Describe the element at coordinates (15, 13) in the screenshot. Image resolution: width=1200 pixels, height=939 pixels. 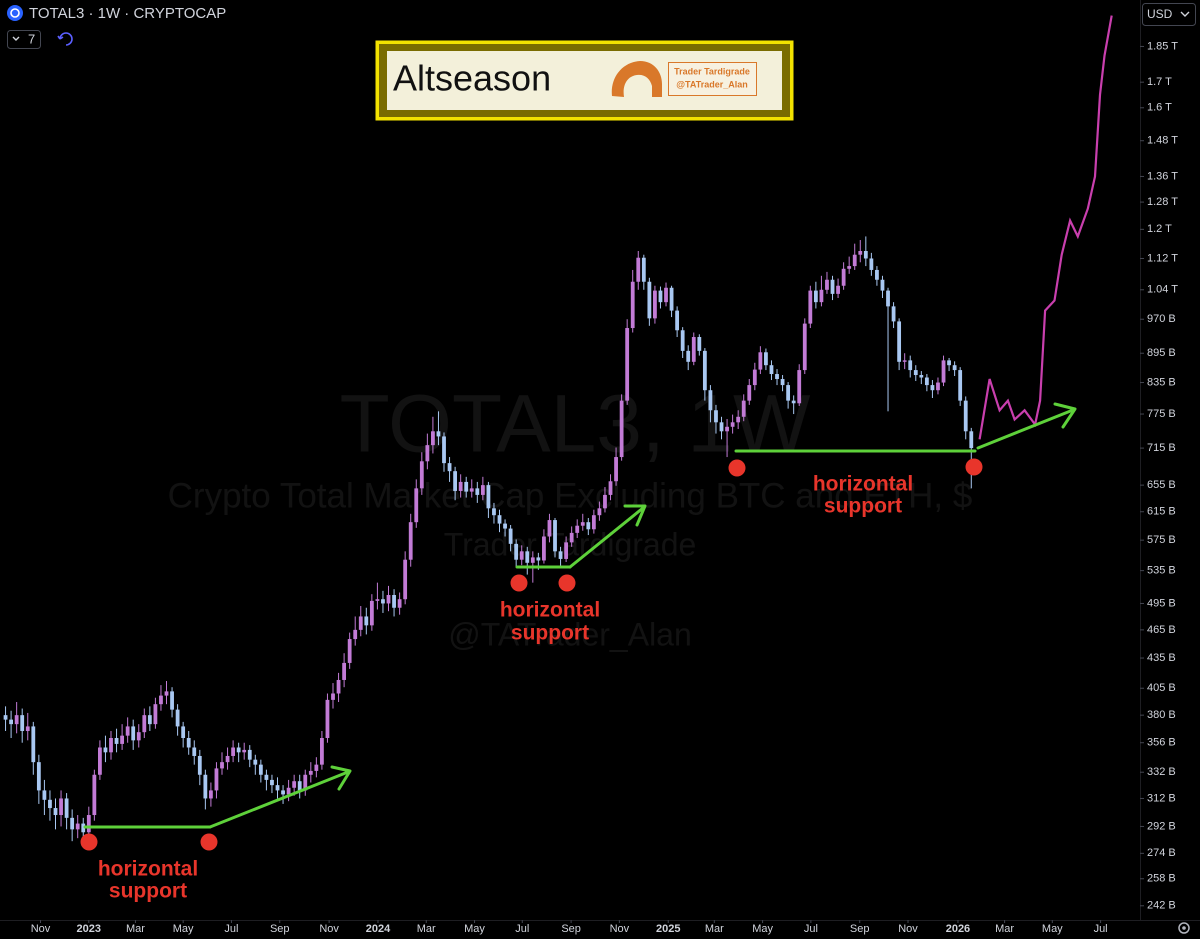
I see `symbol-icon` at that location.